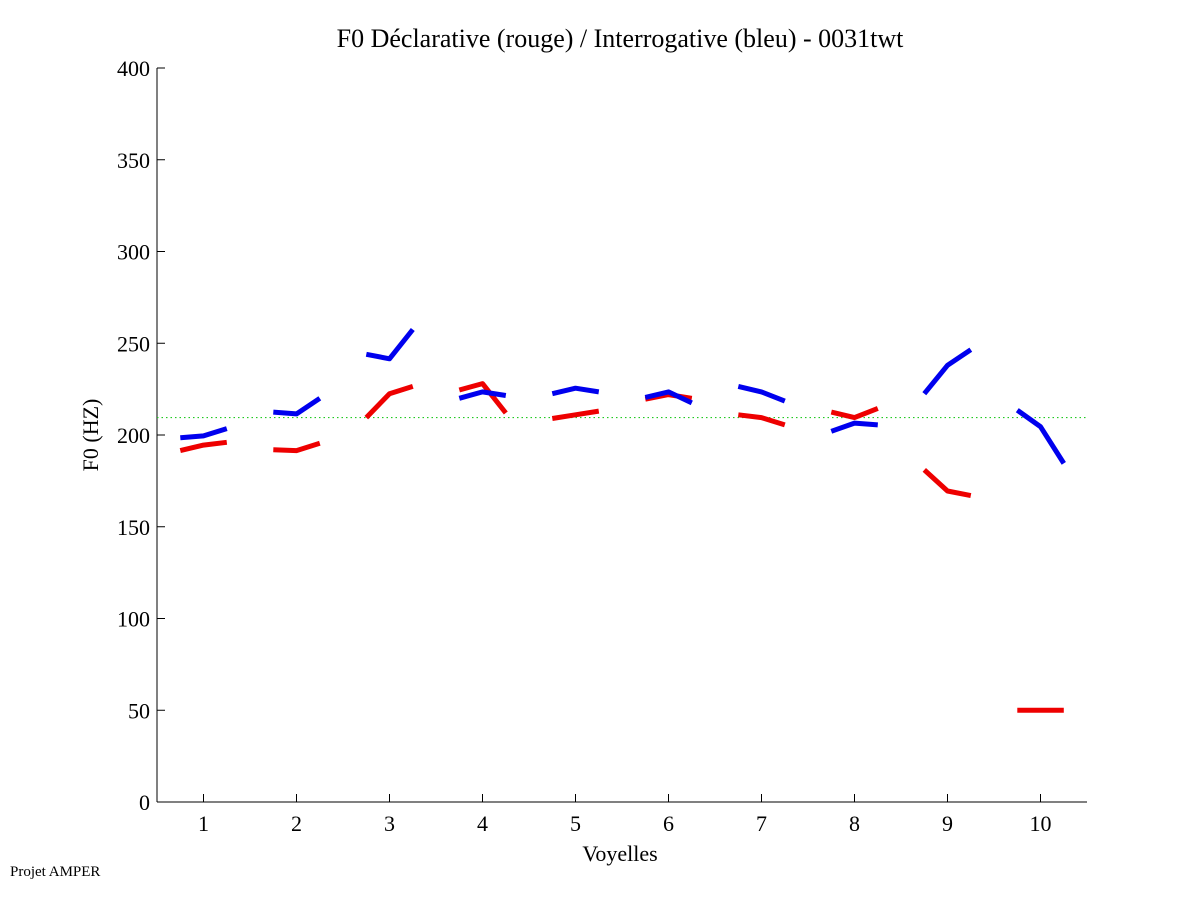 This screenshot has width=1201, height=901. What do you see at coordinates (133, 527) in the screenshot?
I see `y-tick-label: 150` at bounding box center [133, 527].